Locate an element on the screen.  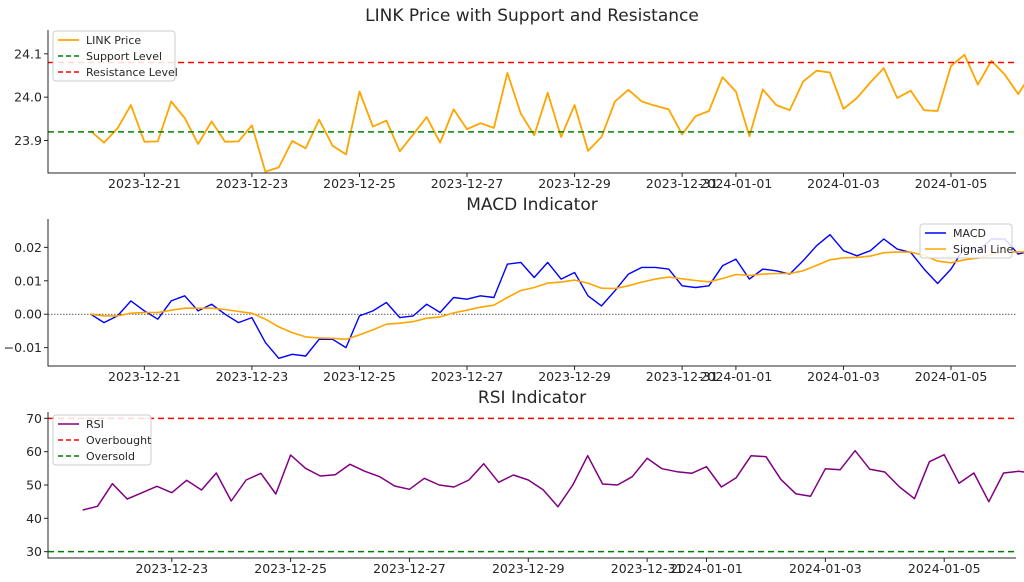
y-tick-label: 60 is located at coordinates (34, 451).